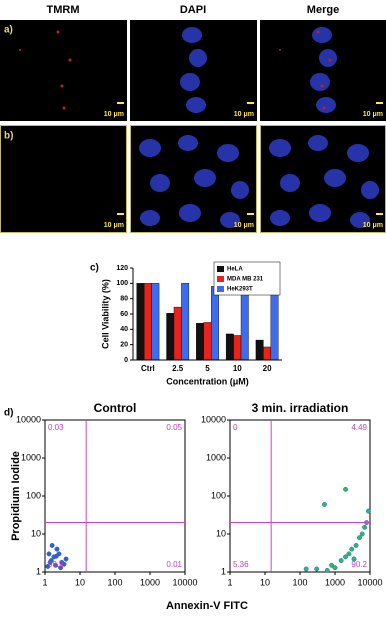 The image size is (386, 618). I want to click on column-header: TMRM, so click(63, 10).